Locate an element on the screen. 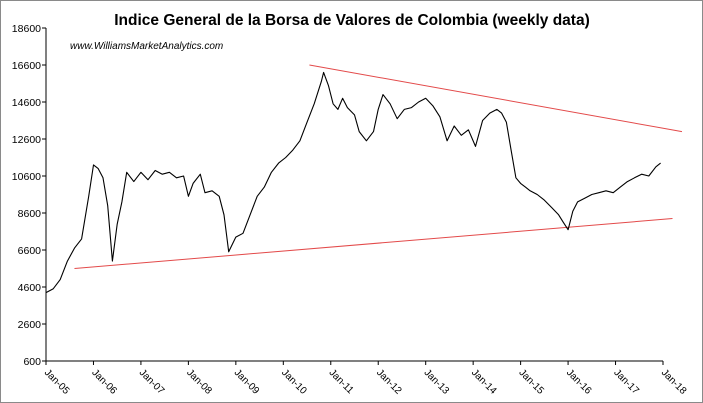 This screenshot has height=403, width=703. x-tick-label: Jan-17 is located at coordinates (626, 382).